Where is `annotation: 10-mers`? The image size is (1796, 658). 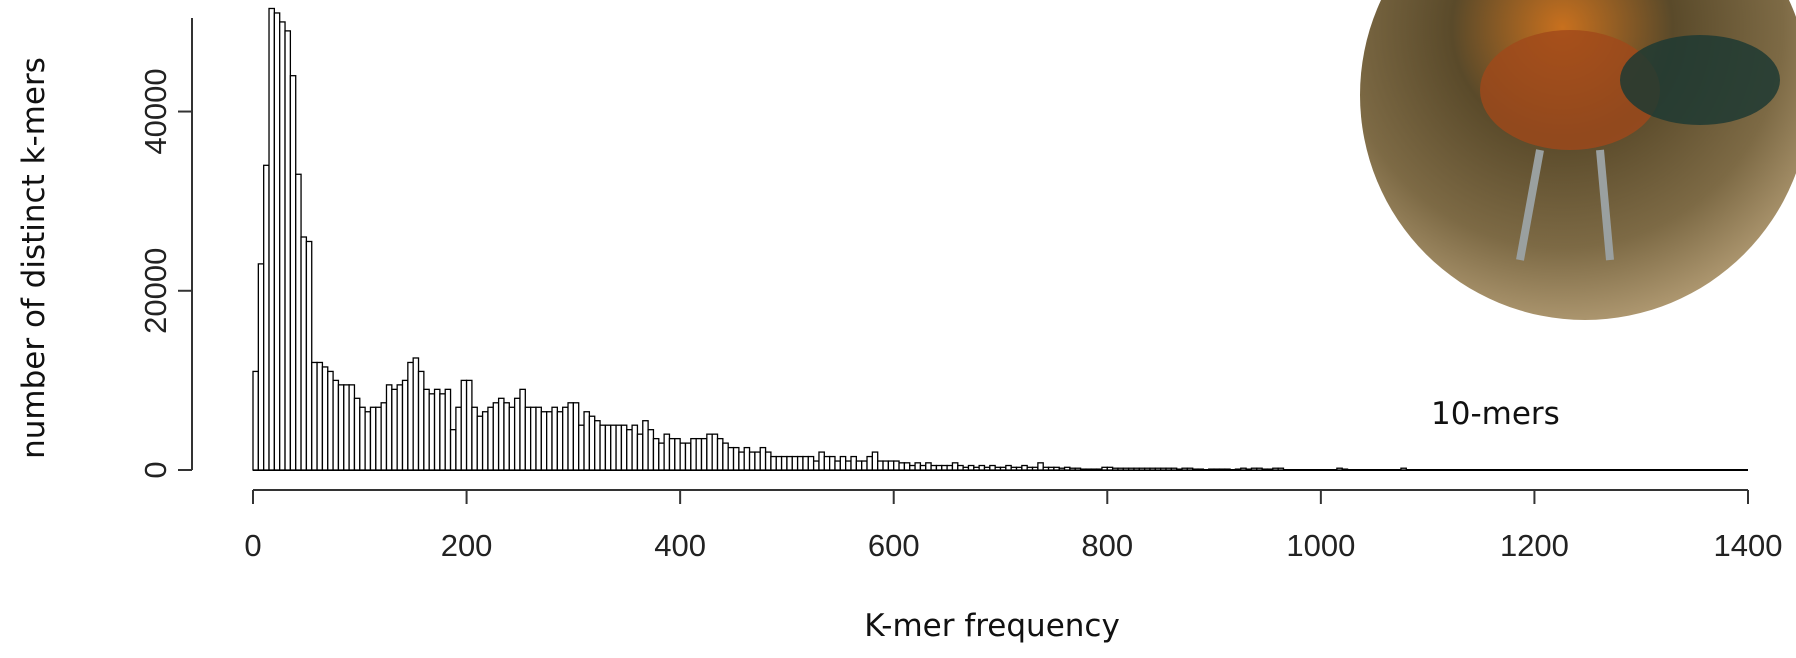 annotation: 10-mers is located at coordinates (1495, 414).